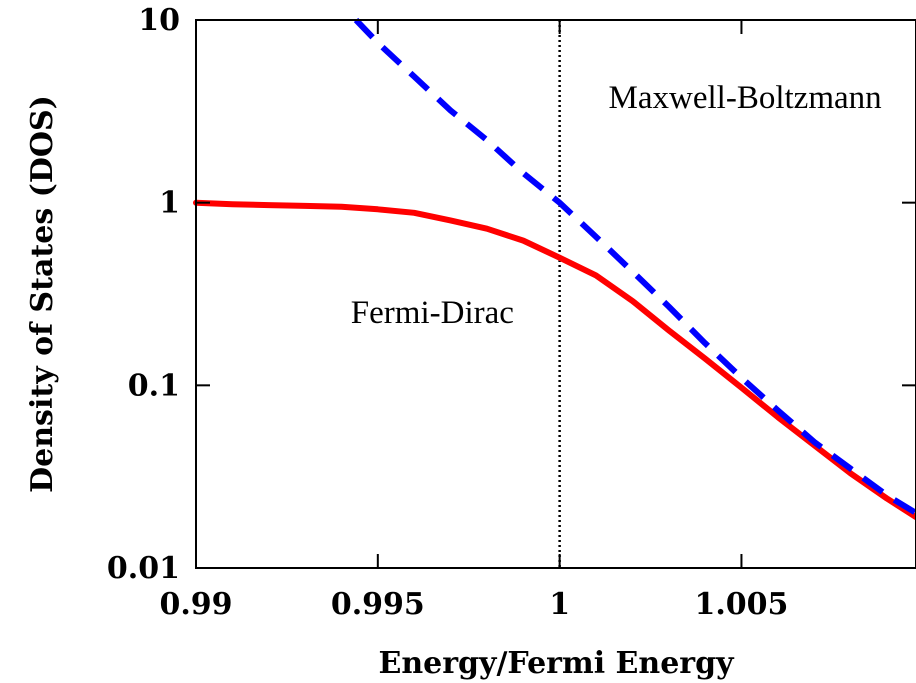 The width and height of the screenshot is (916, 683). Describe the element at coordinates (432, 313) in the screenshot. I see `annotation-fermi-dirac: Fermi-Dirac` at that location.